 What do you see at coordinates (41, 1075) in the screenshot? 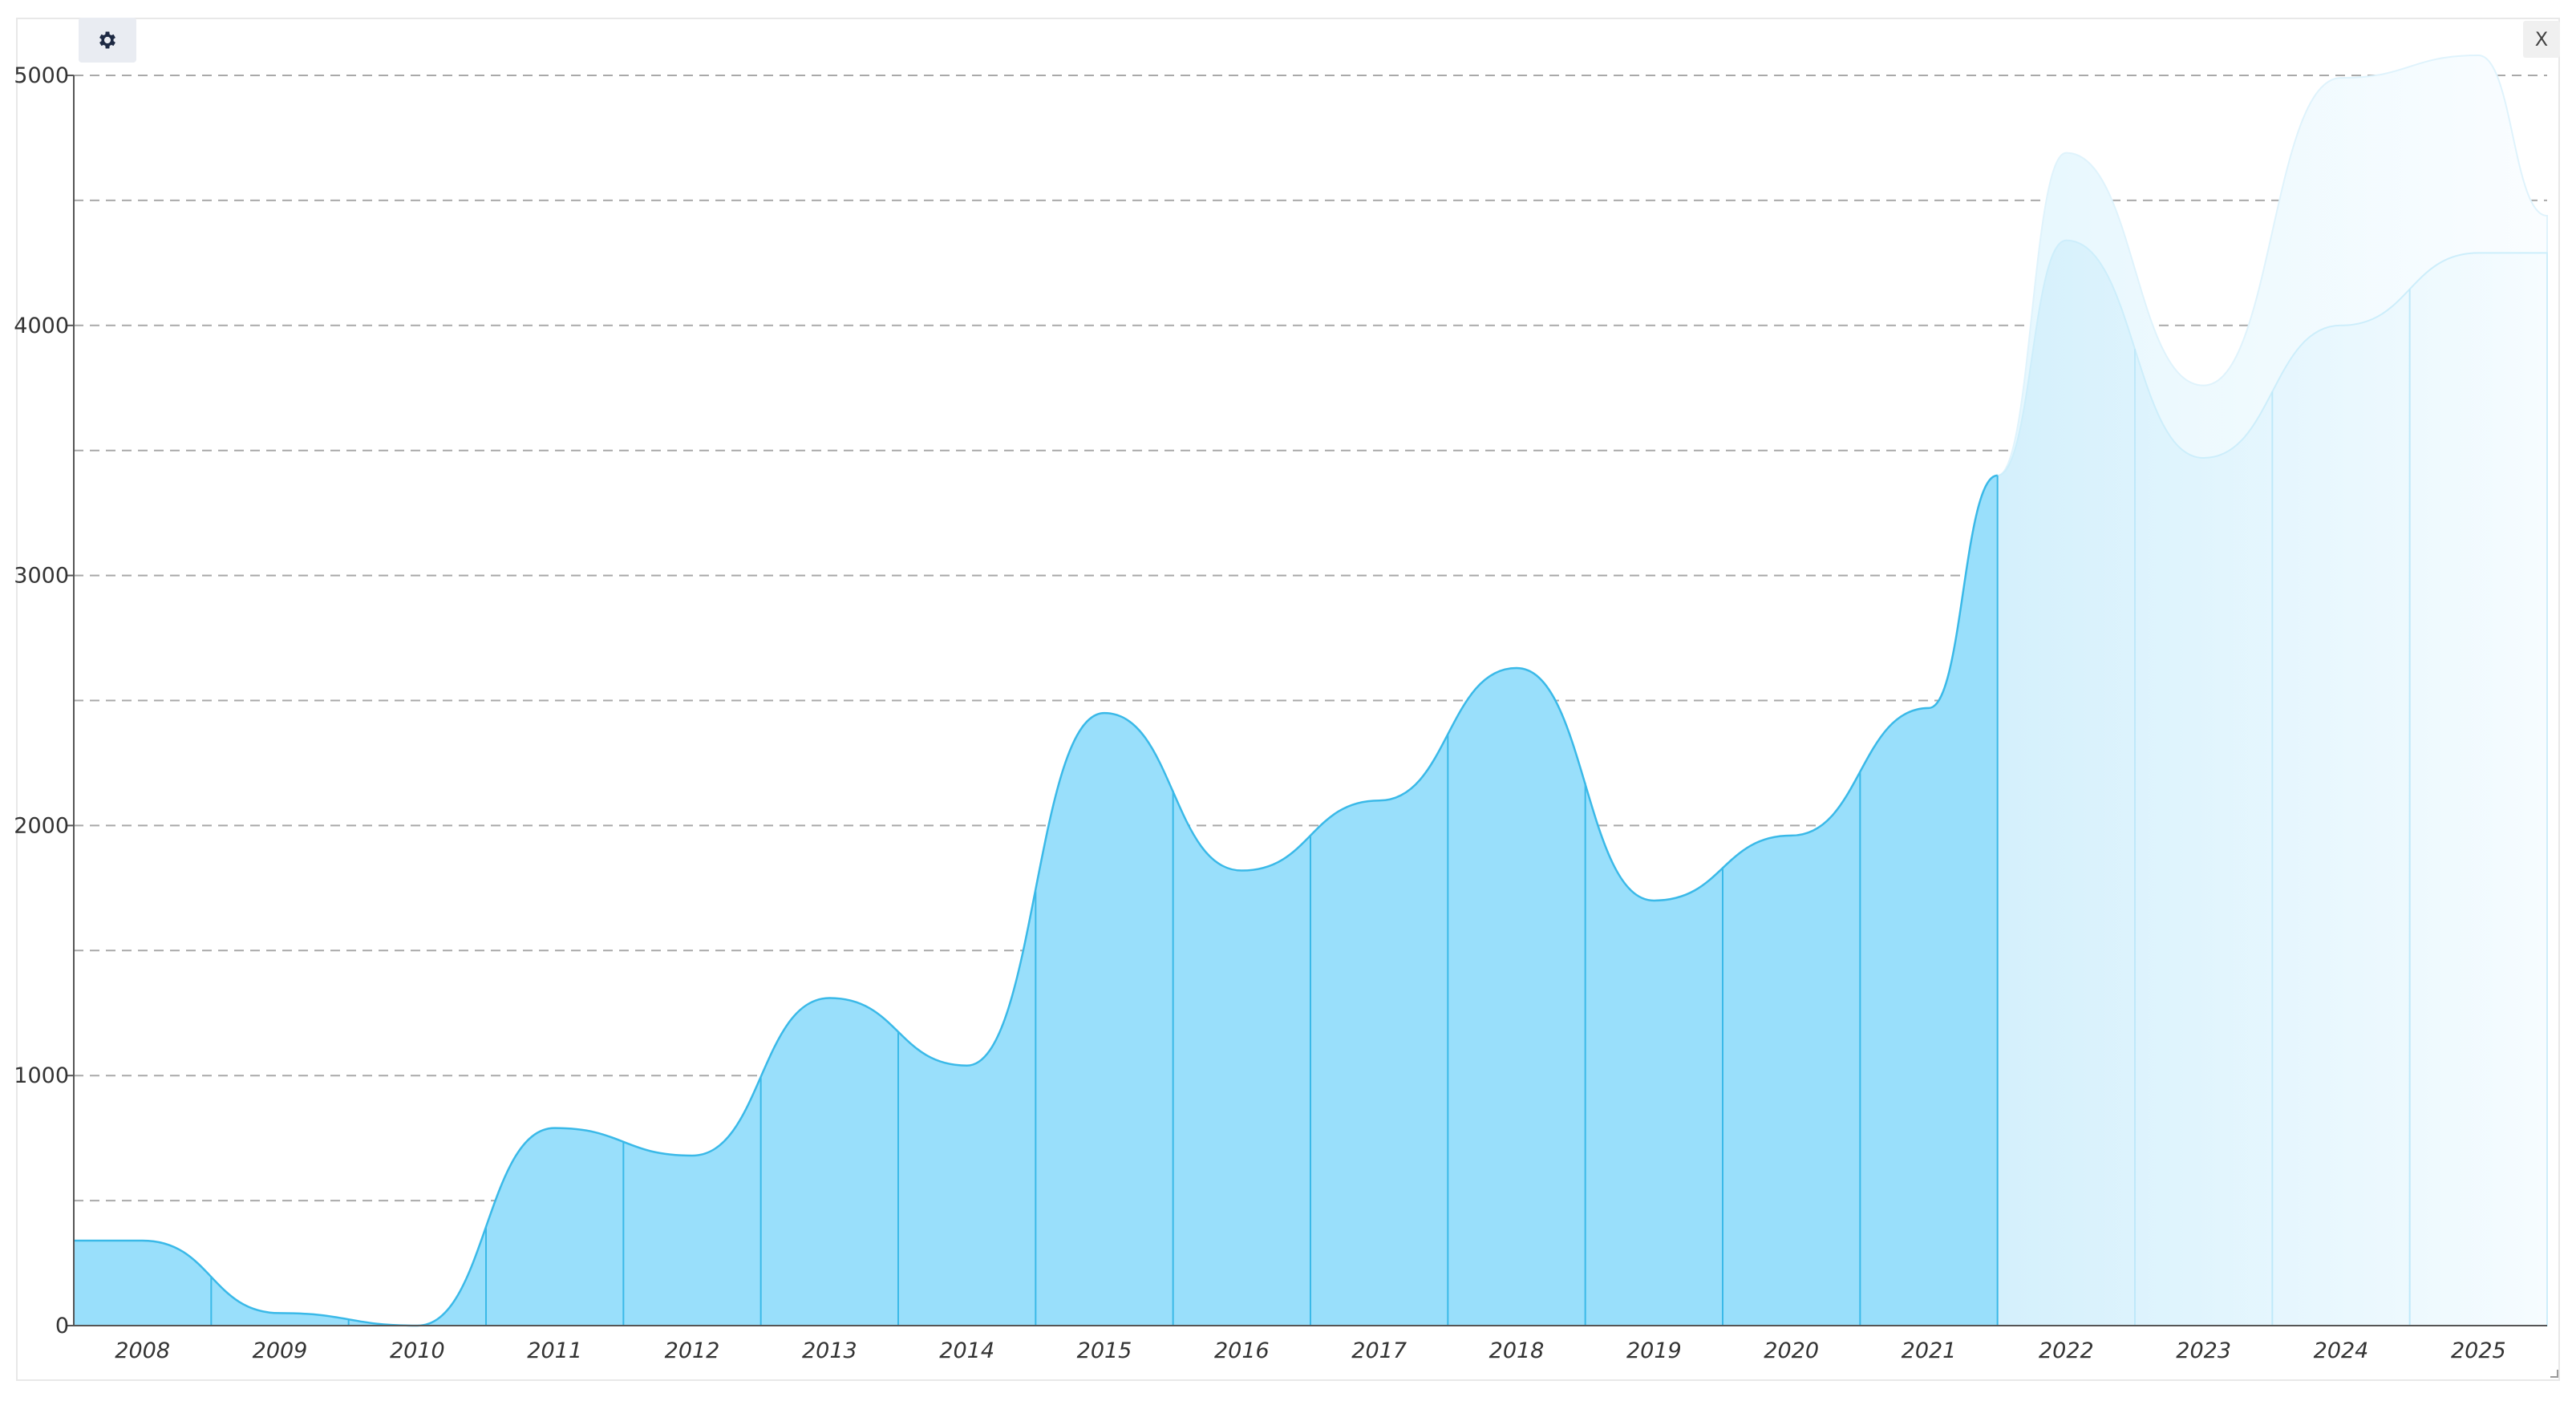
I see `y-tick-label-1000: 1000` at bounding box center [41, 1075].